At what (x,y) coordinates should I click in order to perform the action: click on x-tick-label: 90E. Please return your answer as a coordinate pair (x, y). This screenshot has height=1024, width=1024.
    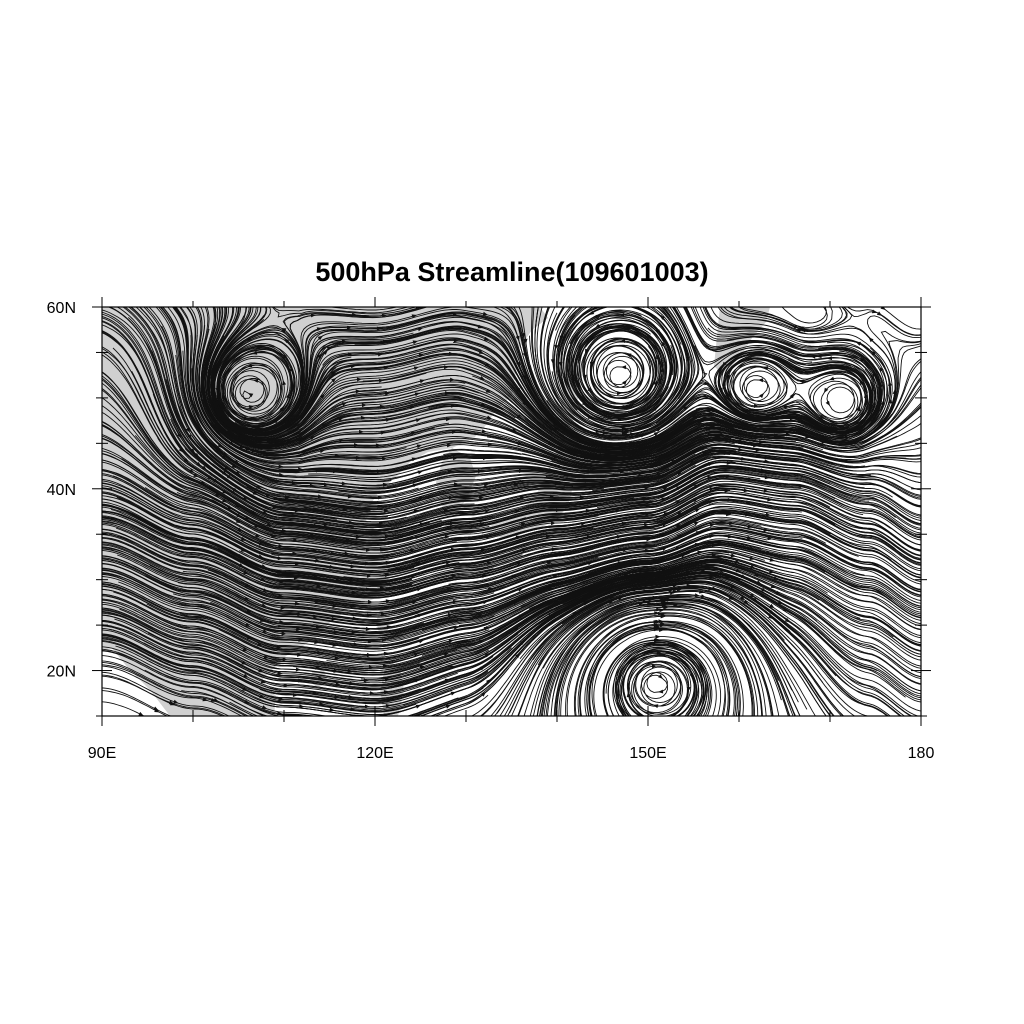
    Looking at the image, I should click on (102, 753).